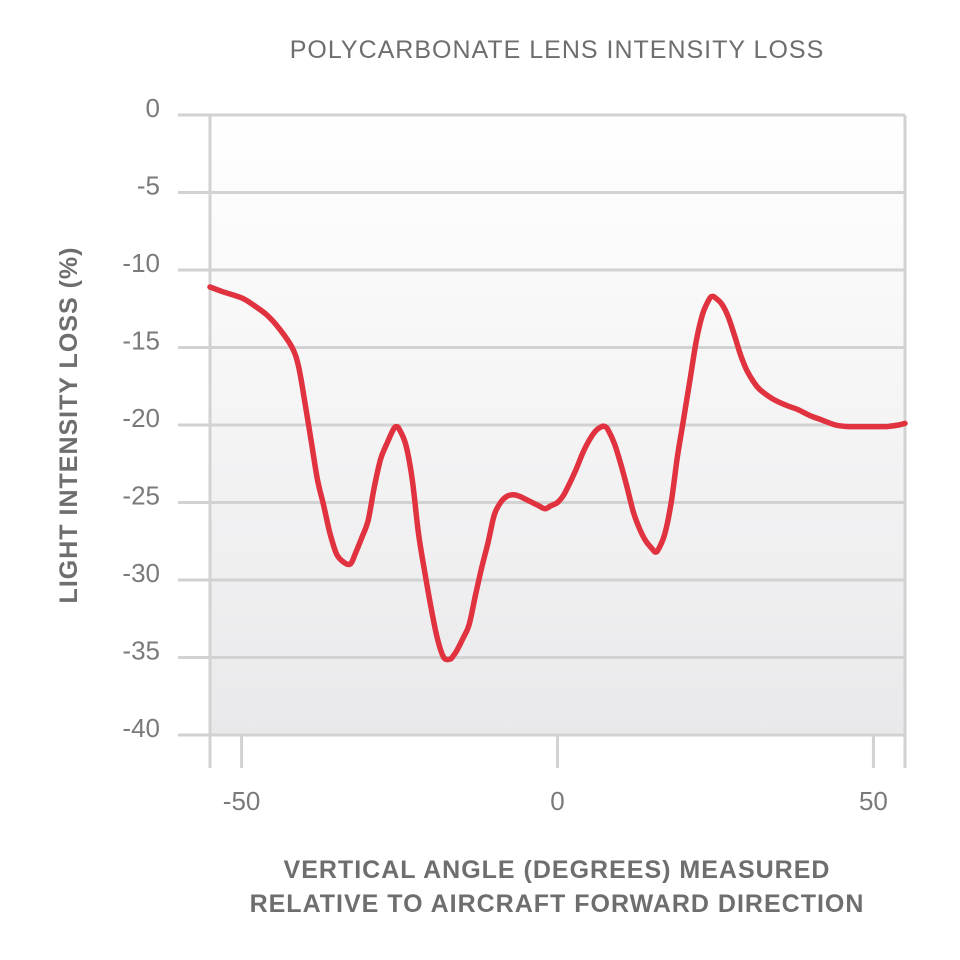  Describe the element at coordinates (69, 425) in the screenshot. I see `y-axis-title: LIGHT INTENSITY LOSS (%)` at that location.